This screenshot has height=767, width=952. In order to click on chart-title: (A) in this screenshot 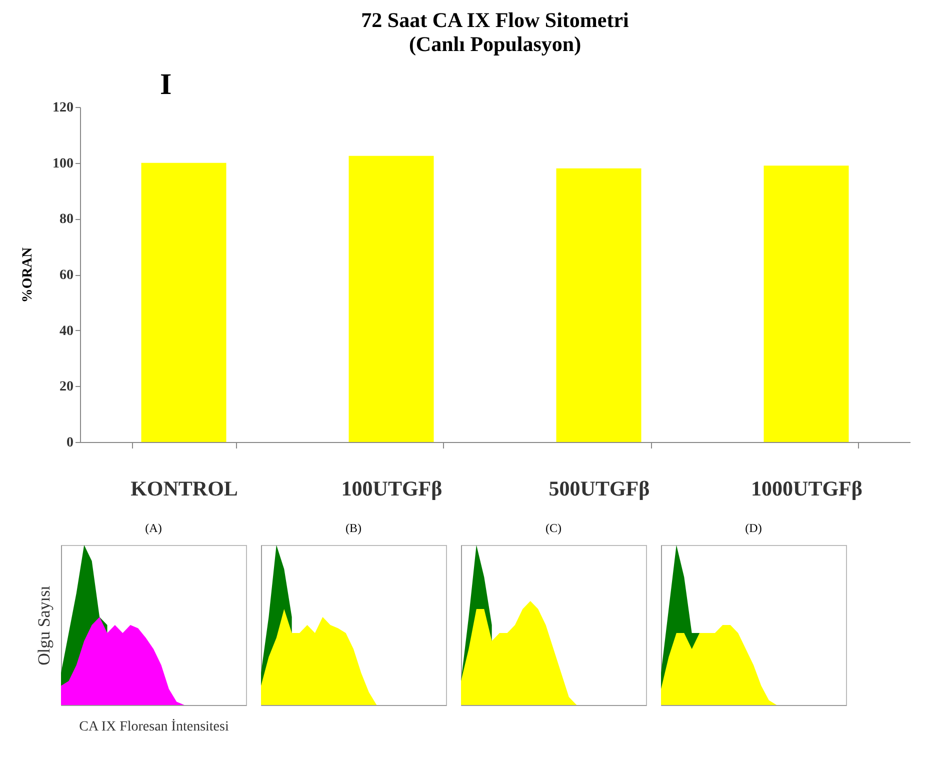, I will do `click(153, 528)`.